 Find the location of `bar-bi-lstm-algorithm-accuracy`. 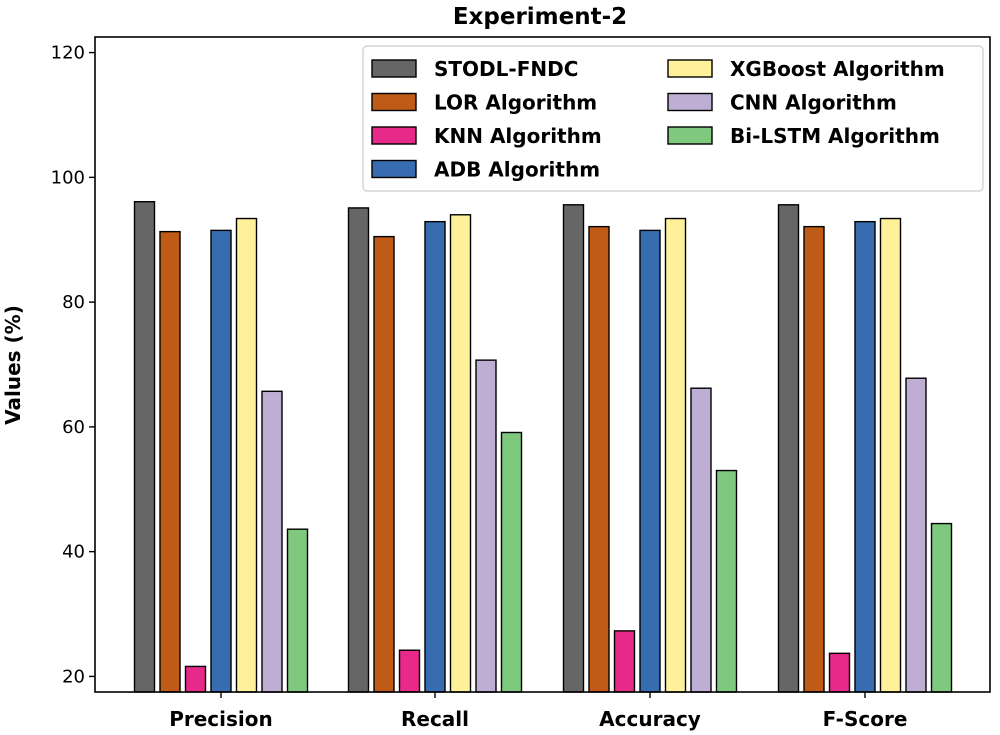

bar-bi-lstm-algorithm-accuracy is located at coordinates (726, 581).